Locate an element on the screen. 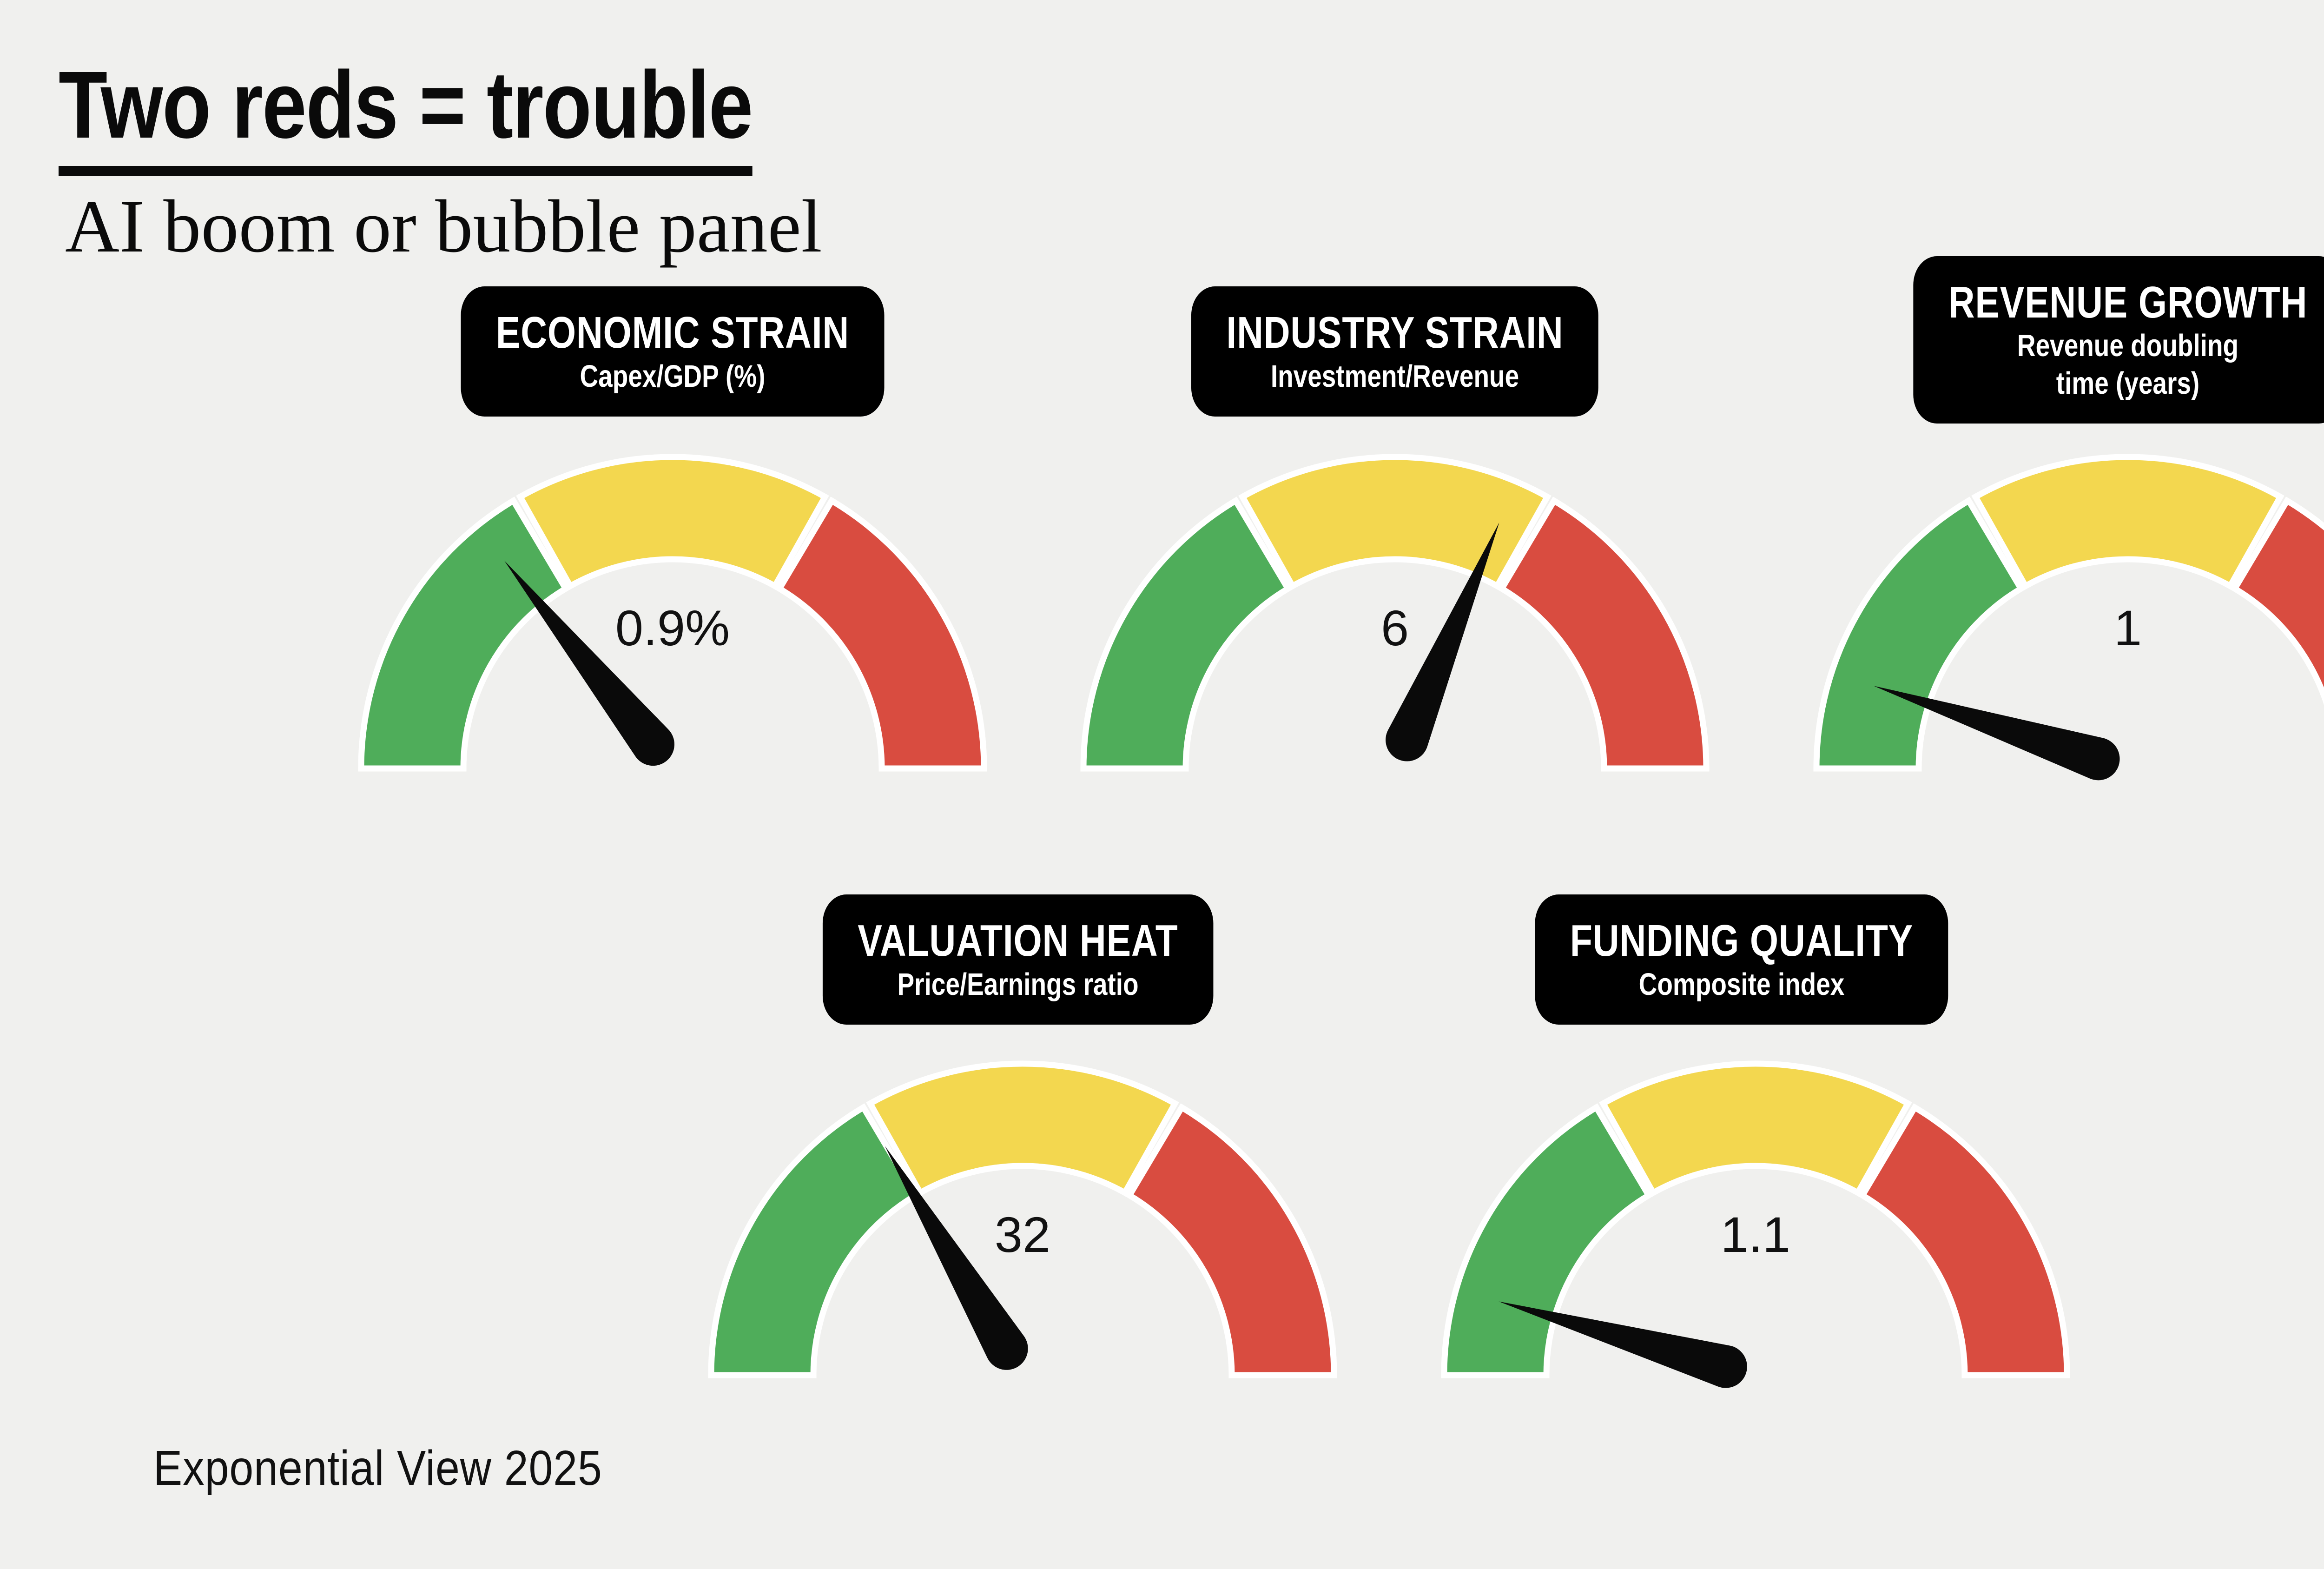 Image resolution: width=2324 pixels, height=1569 pixels. gauge-economic-strain: 0.9% is located at coordinates (672, 613).